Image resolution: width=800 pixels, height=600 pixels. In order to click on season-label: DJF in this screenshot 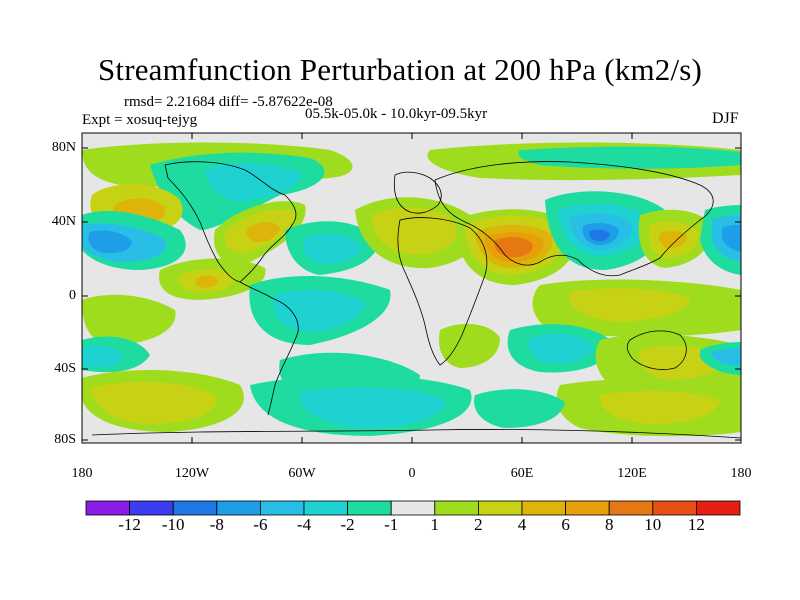, I will do `click(725, 118)`.